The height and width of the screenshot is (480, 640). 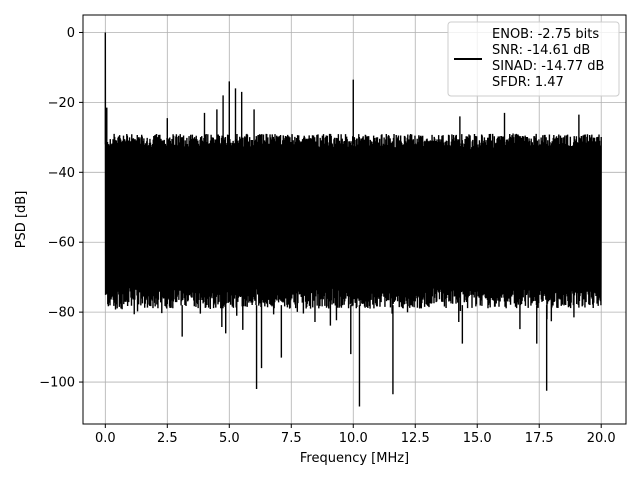 I want to click on y-tick-label: 0, so click(x=71, y=33).